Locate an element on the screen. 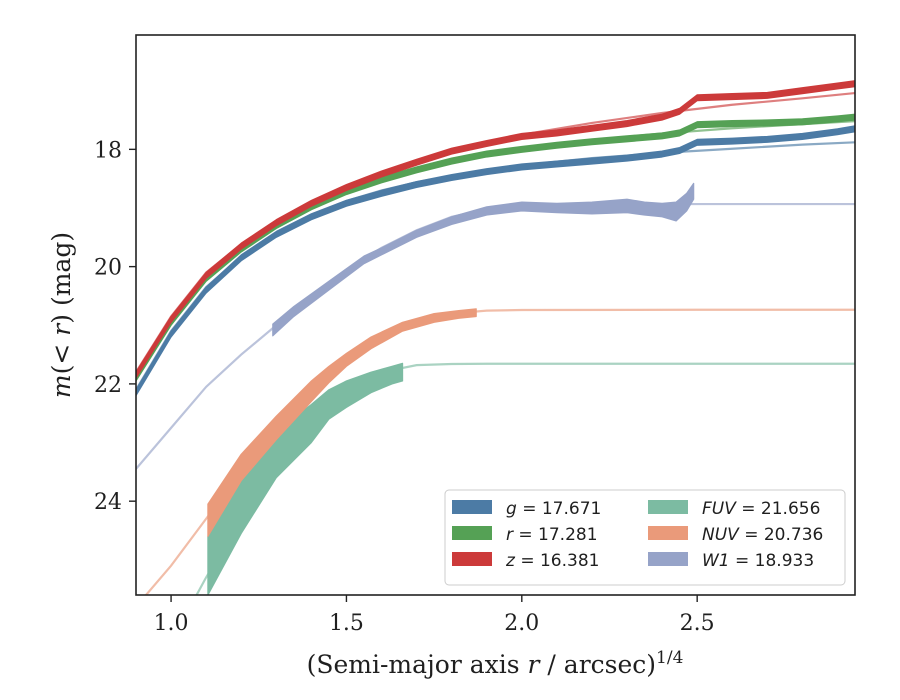  y-label-r: r is located at coordinates (61, 329).